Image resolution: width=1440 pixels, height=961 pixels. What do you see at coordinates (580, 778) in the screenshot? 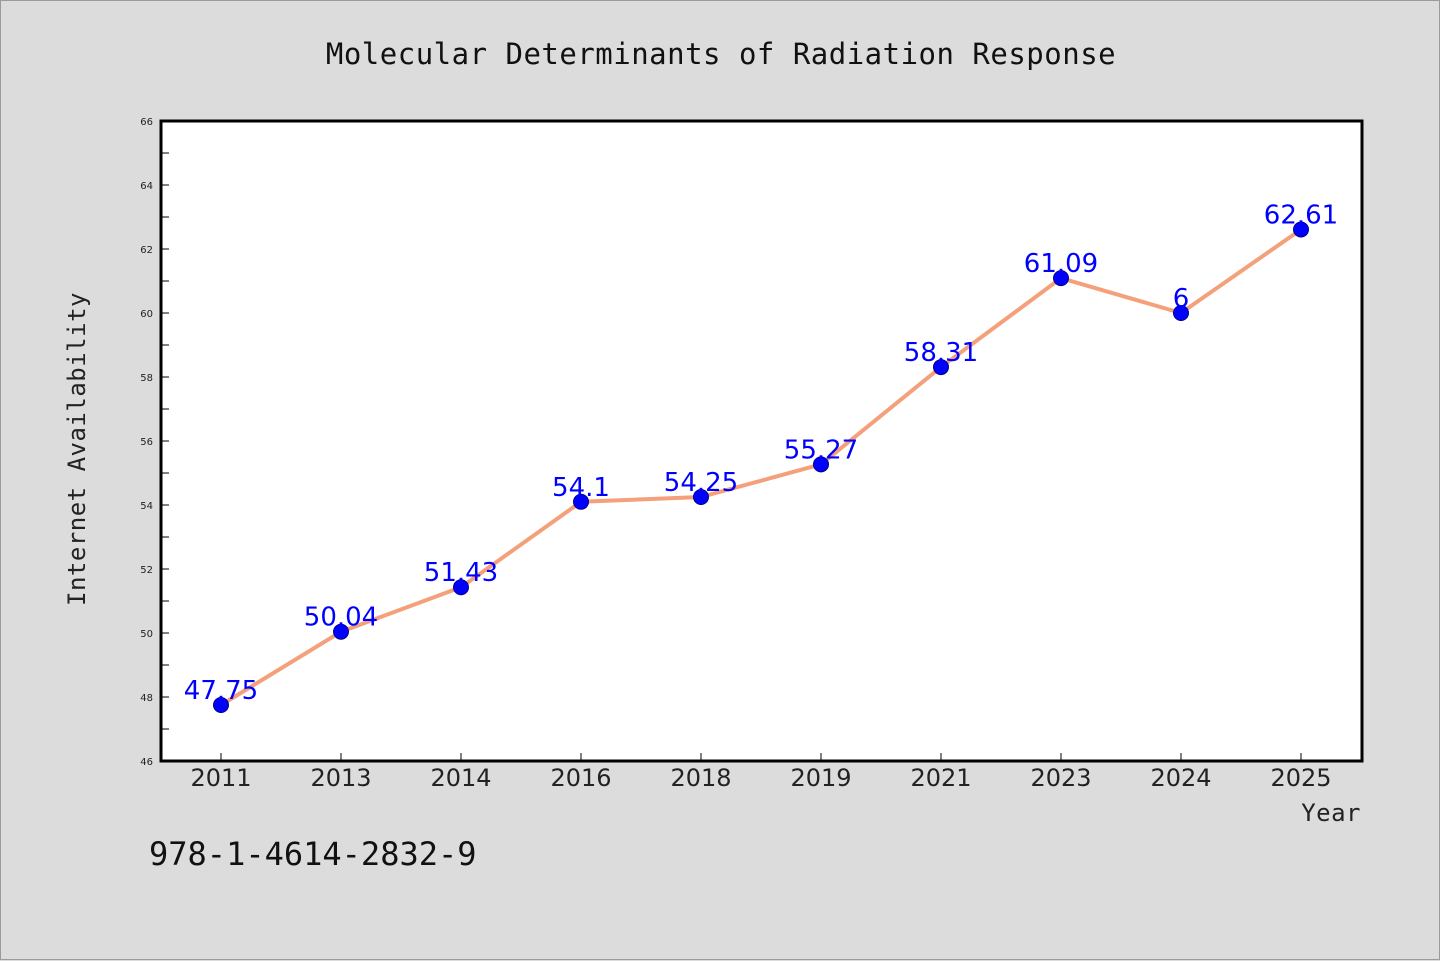
I see `x-tick-label: 2016` at bounding box center [580, 778].